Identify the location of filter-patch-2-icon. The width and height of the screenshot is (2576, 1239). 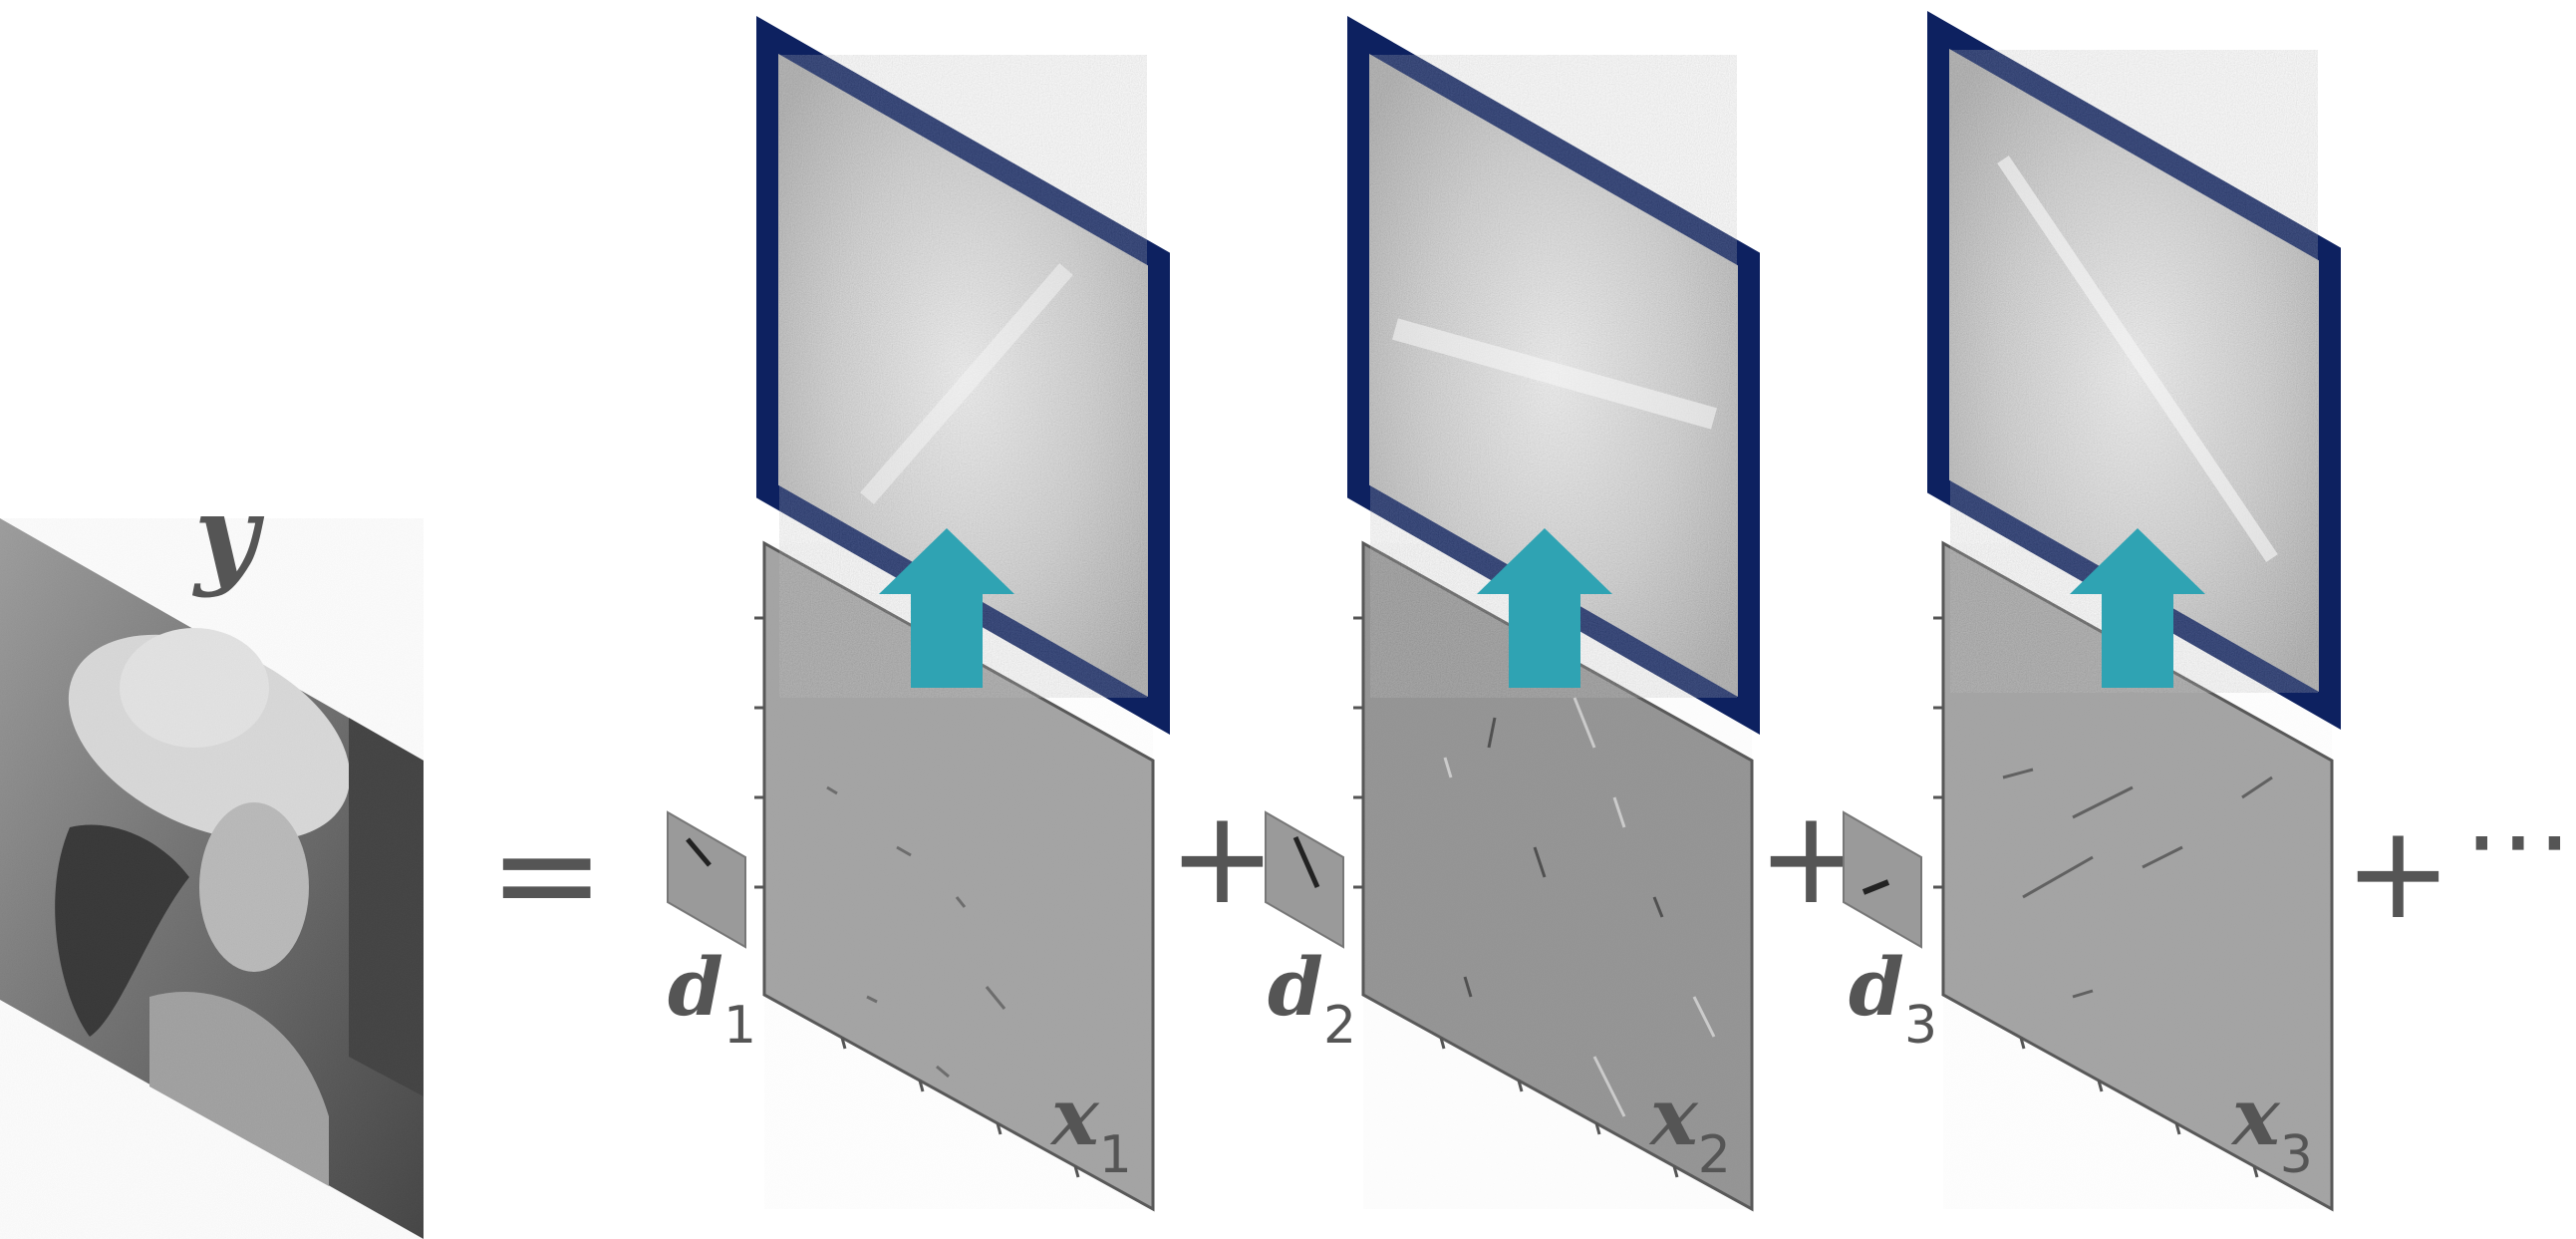
(1304, 879).